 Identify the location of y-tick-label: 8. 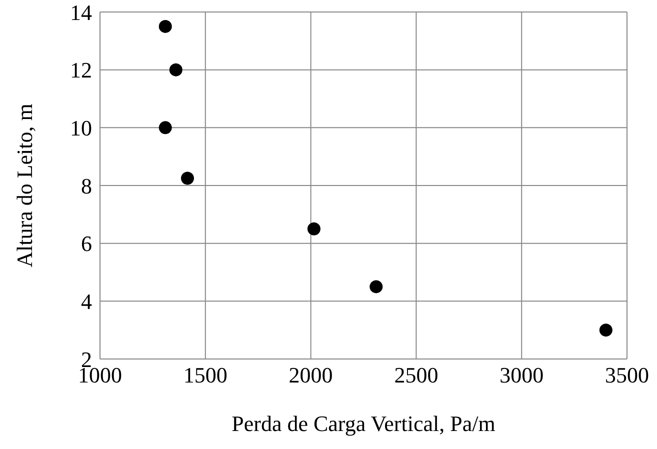
(86, 185).